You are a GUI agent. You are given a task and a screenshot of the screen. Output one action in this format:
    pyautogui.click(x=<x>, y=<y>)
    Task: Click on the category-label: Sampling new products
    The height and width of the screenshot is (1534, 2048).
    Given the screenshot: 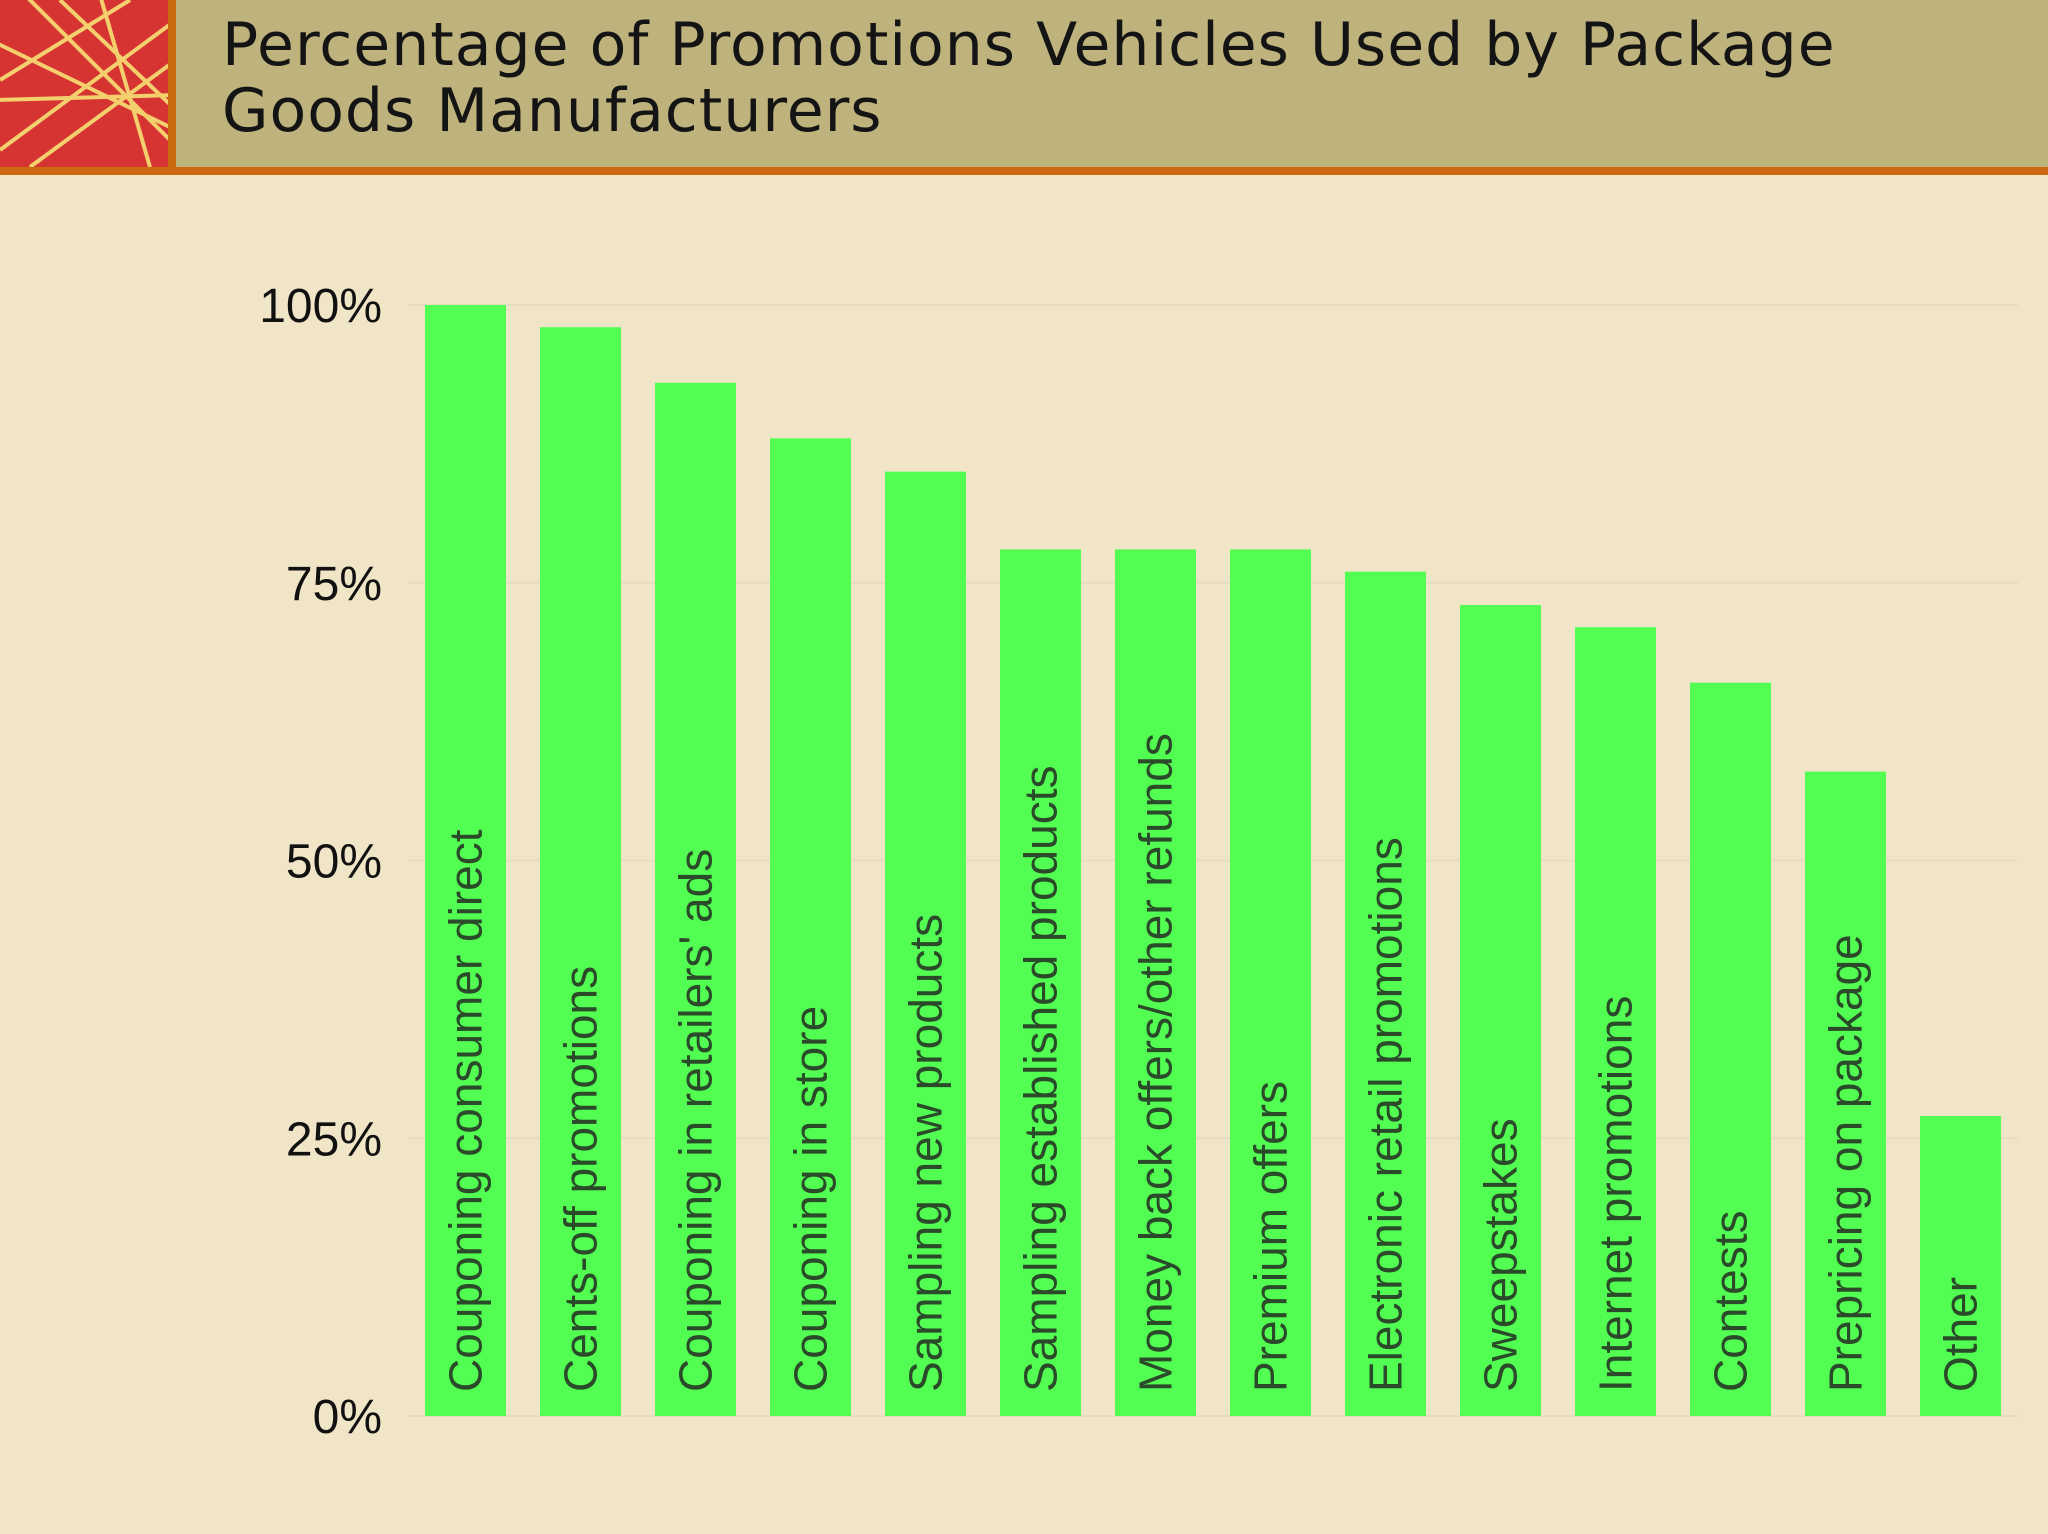 What is the action you would take?
    pyautogui.click(x=926, y=1153)
    